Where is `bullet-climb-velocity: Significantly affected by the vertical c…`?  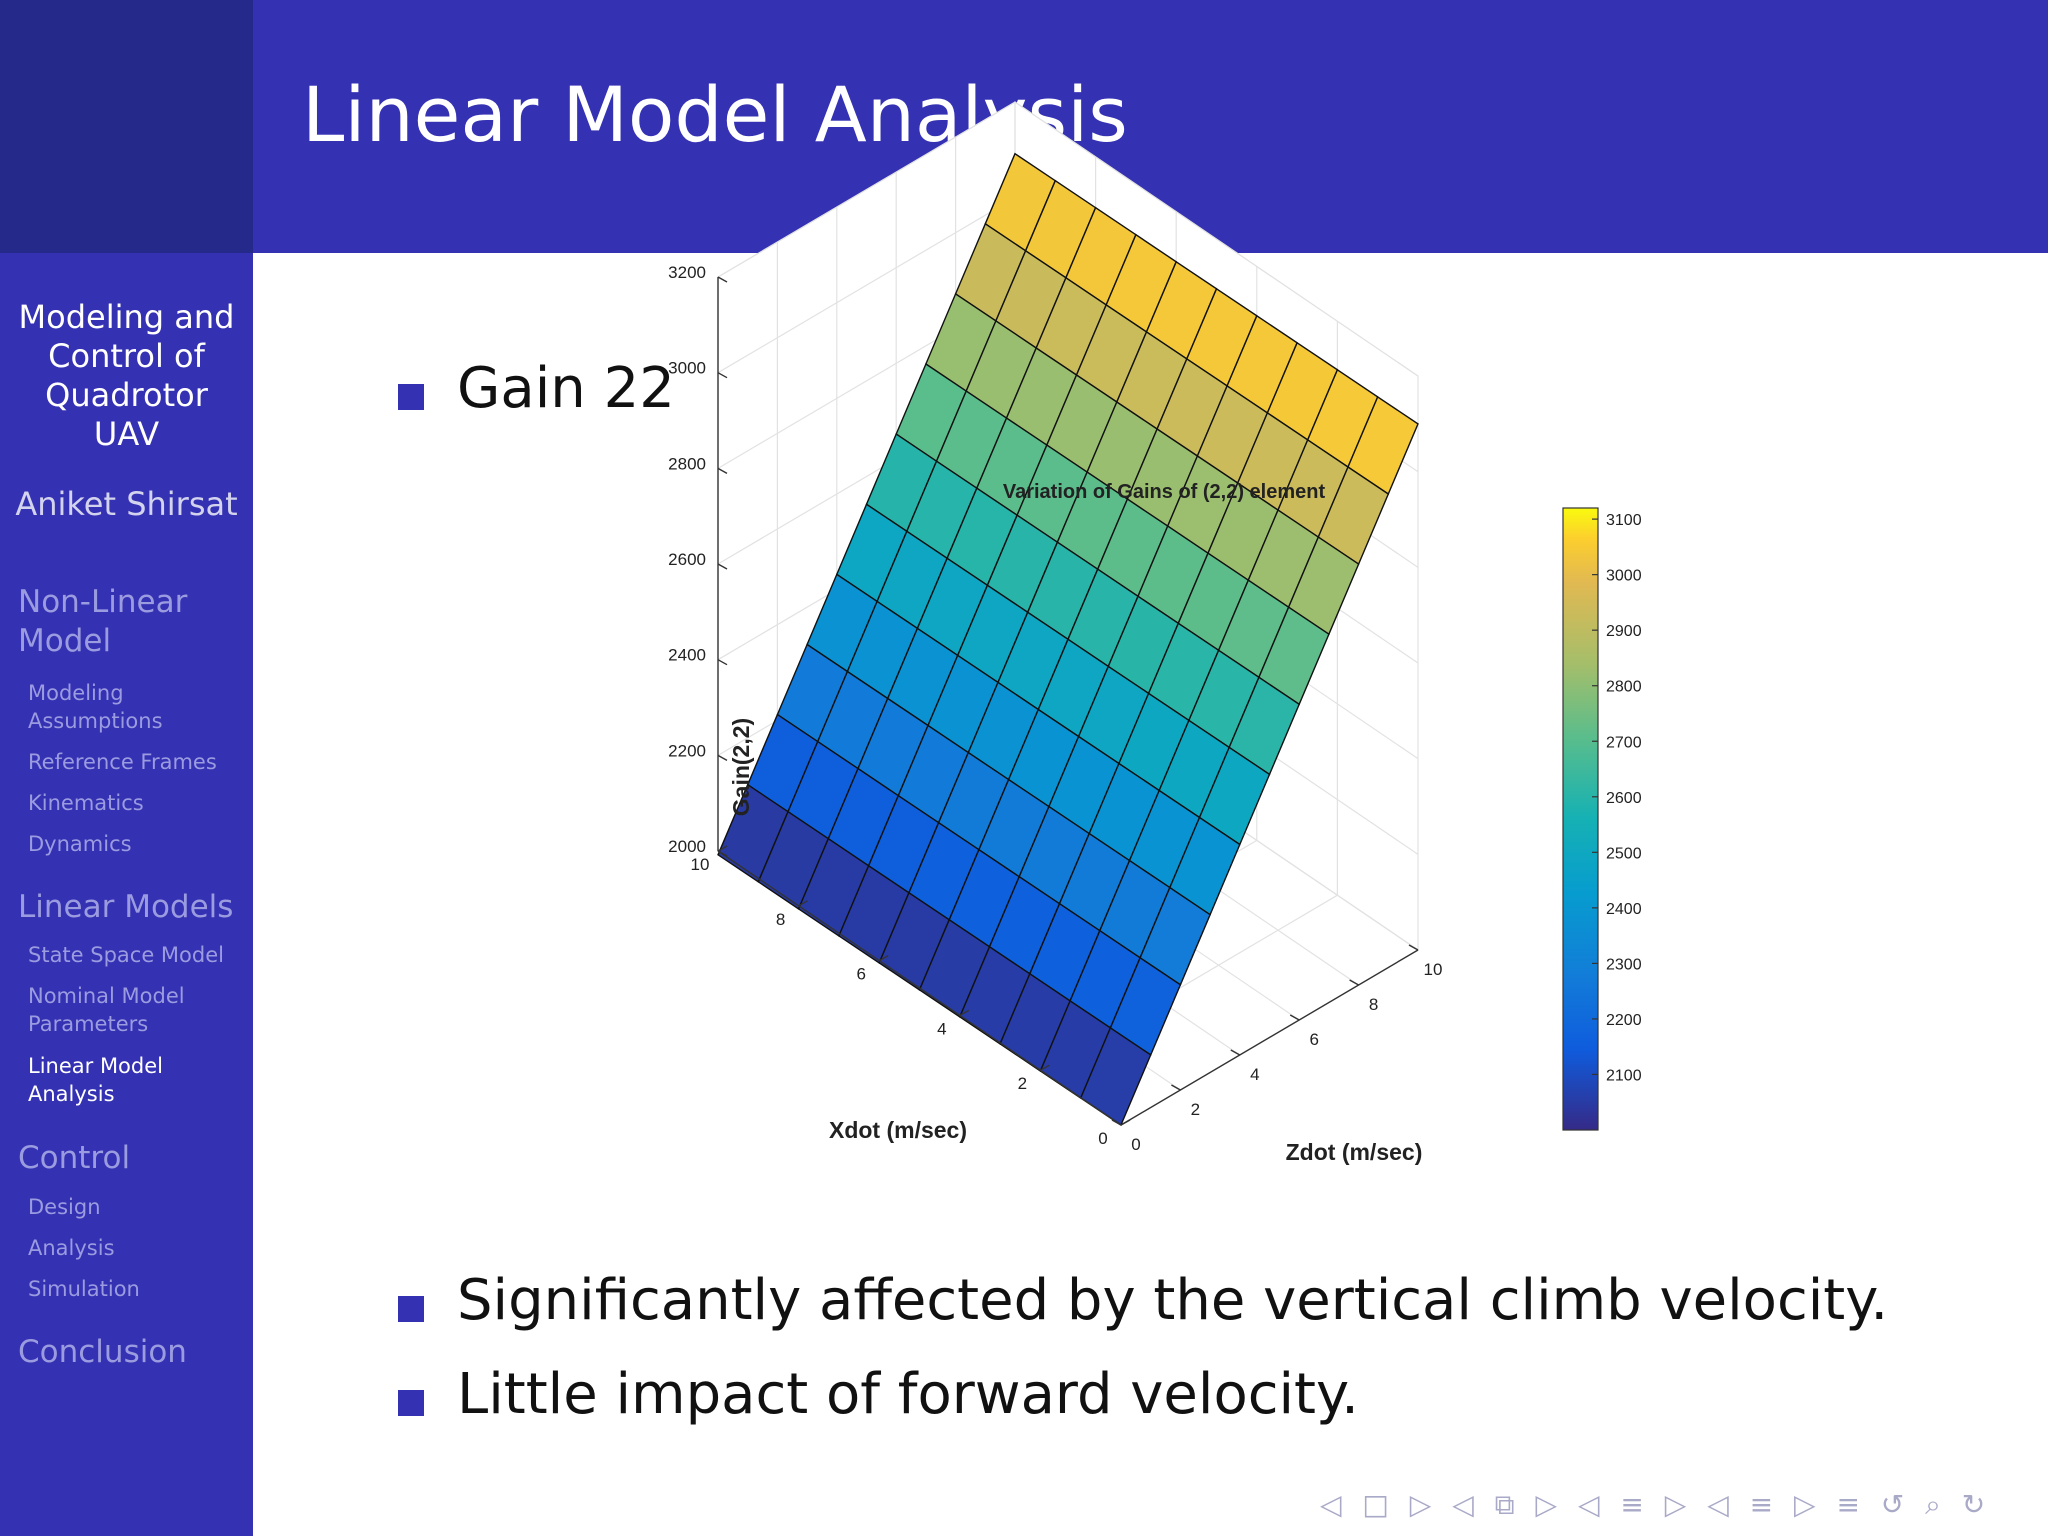
bullet-climb-velocity: Significantly affected by the vertical c… is located at coordinates (1173, 1300).